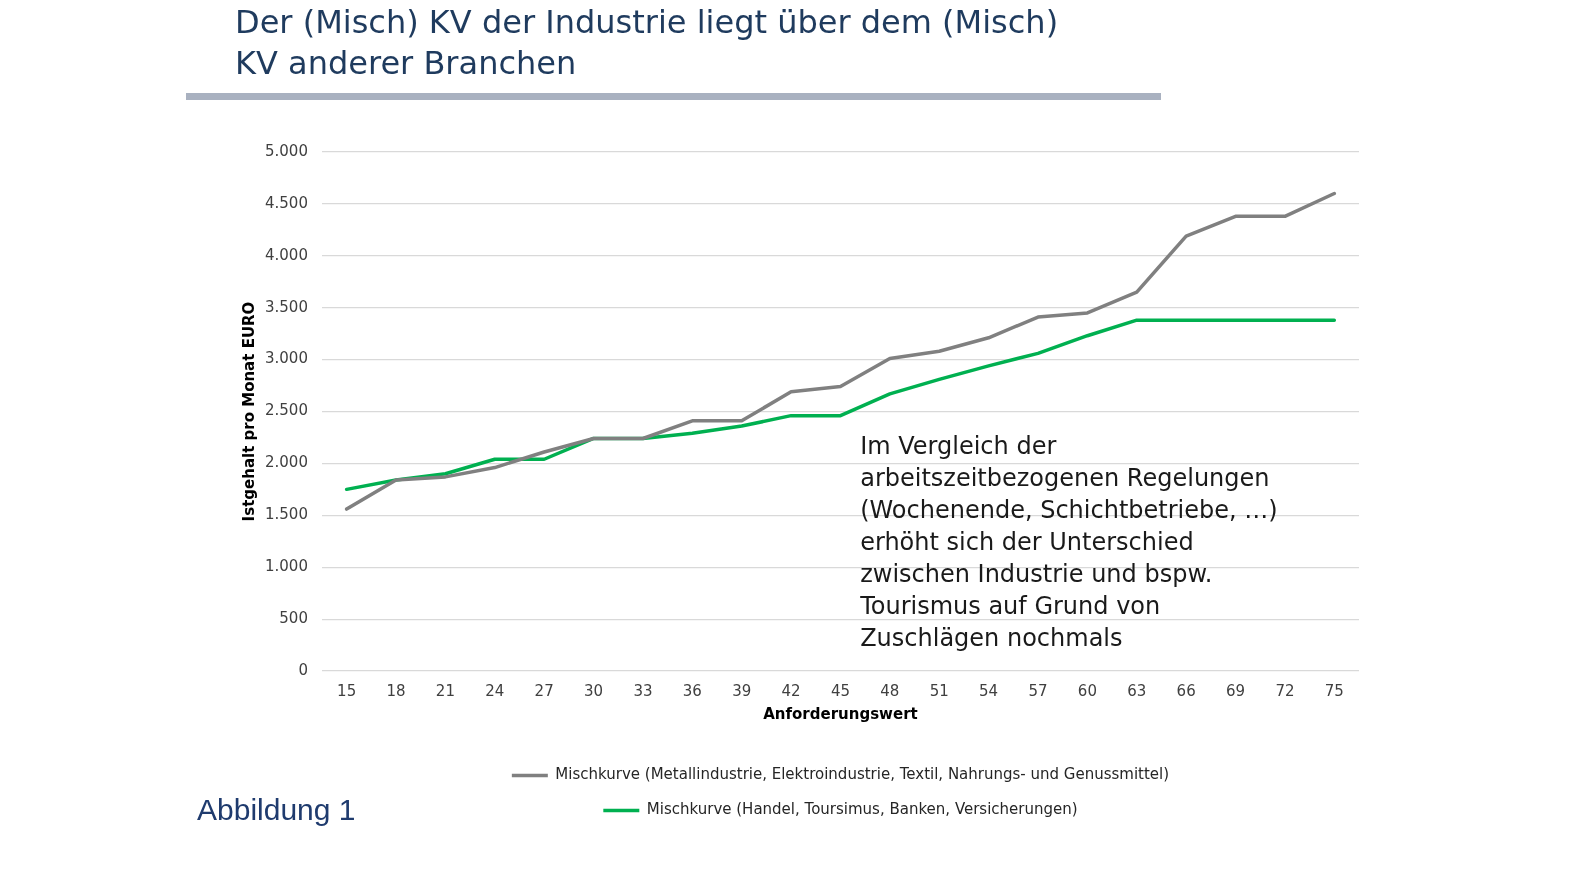 The width and height of the screenshot is (1578, 883). Describe the element at coordinates (840, 690) in the screenshot. I see `x-tick-label: 45` at that location.